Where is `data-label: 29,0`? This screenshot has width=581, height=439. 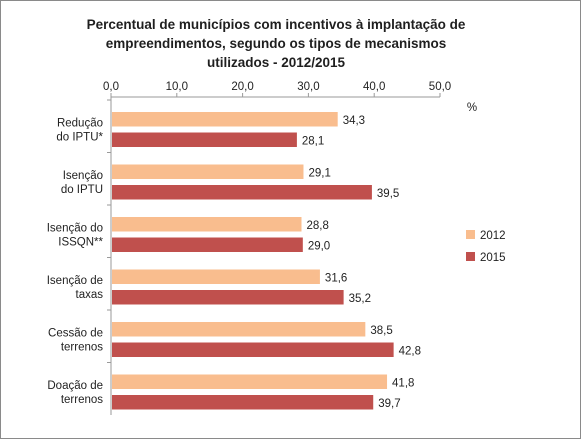 data-label: 29,0 is located at coordinates (319, 247).